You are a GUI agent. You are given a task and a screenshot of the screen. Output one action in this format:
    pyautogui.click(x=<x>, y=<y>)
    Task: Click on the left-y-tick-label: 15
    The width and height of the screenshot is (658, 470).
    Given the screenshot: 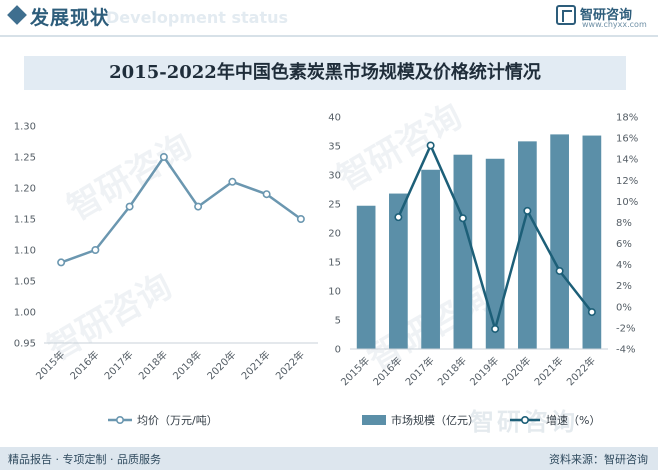 What is the action you would take?
    pyautogui.click(x=334, y=263)
    